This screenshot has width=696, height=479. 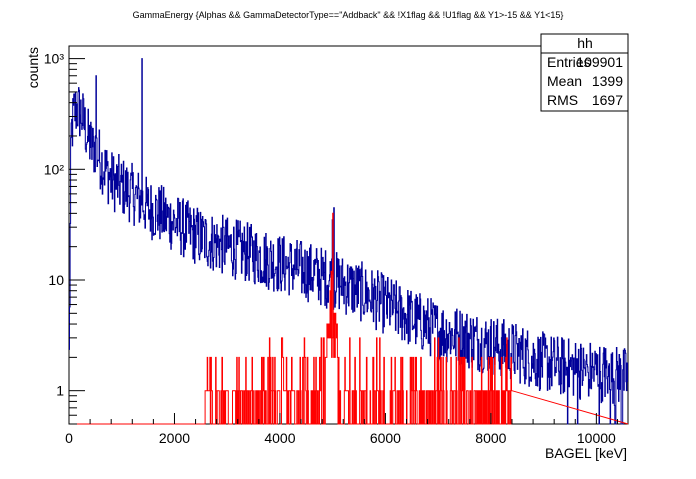 What do you see at coordinates (69, 438) in the screenshot?
I see `x-tick-label: 0` at bounding box center [69, 438].